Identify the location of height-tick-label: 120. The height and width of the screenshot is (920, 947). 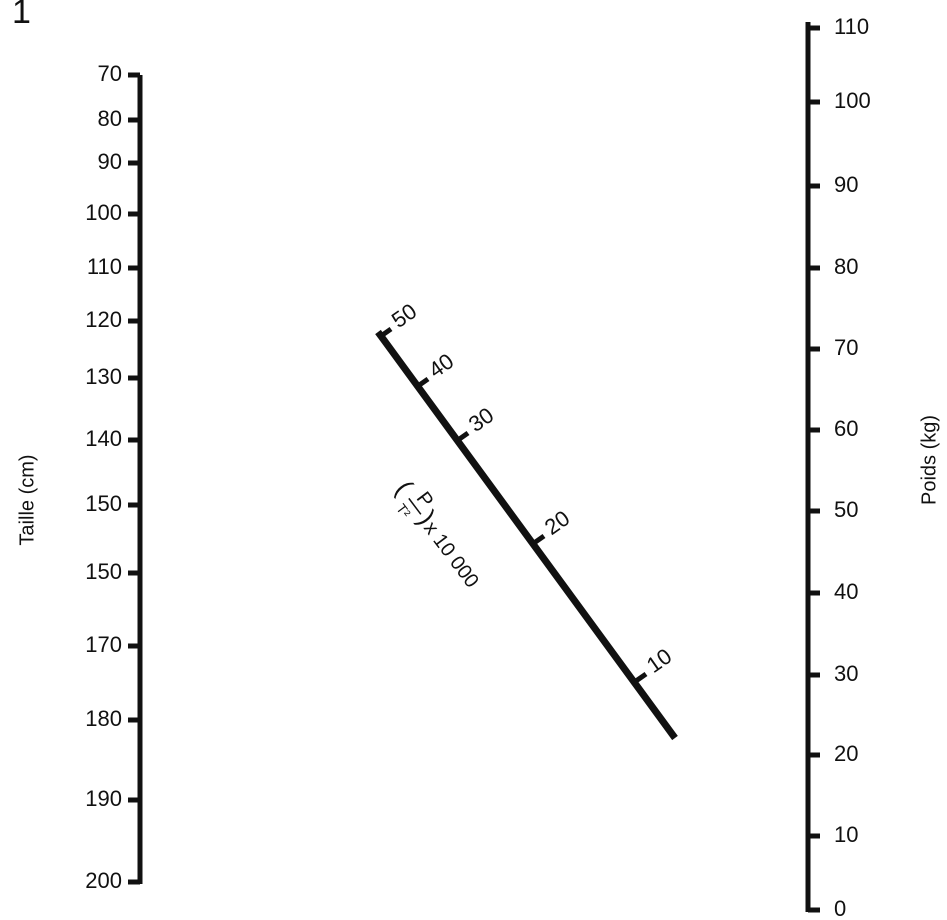
(103, 319).